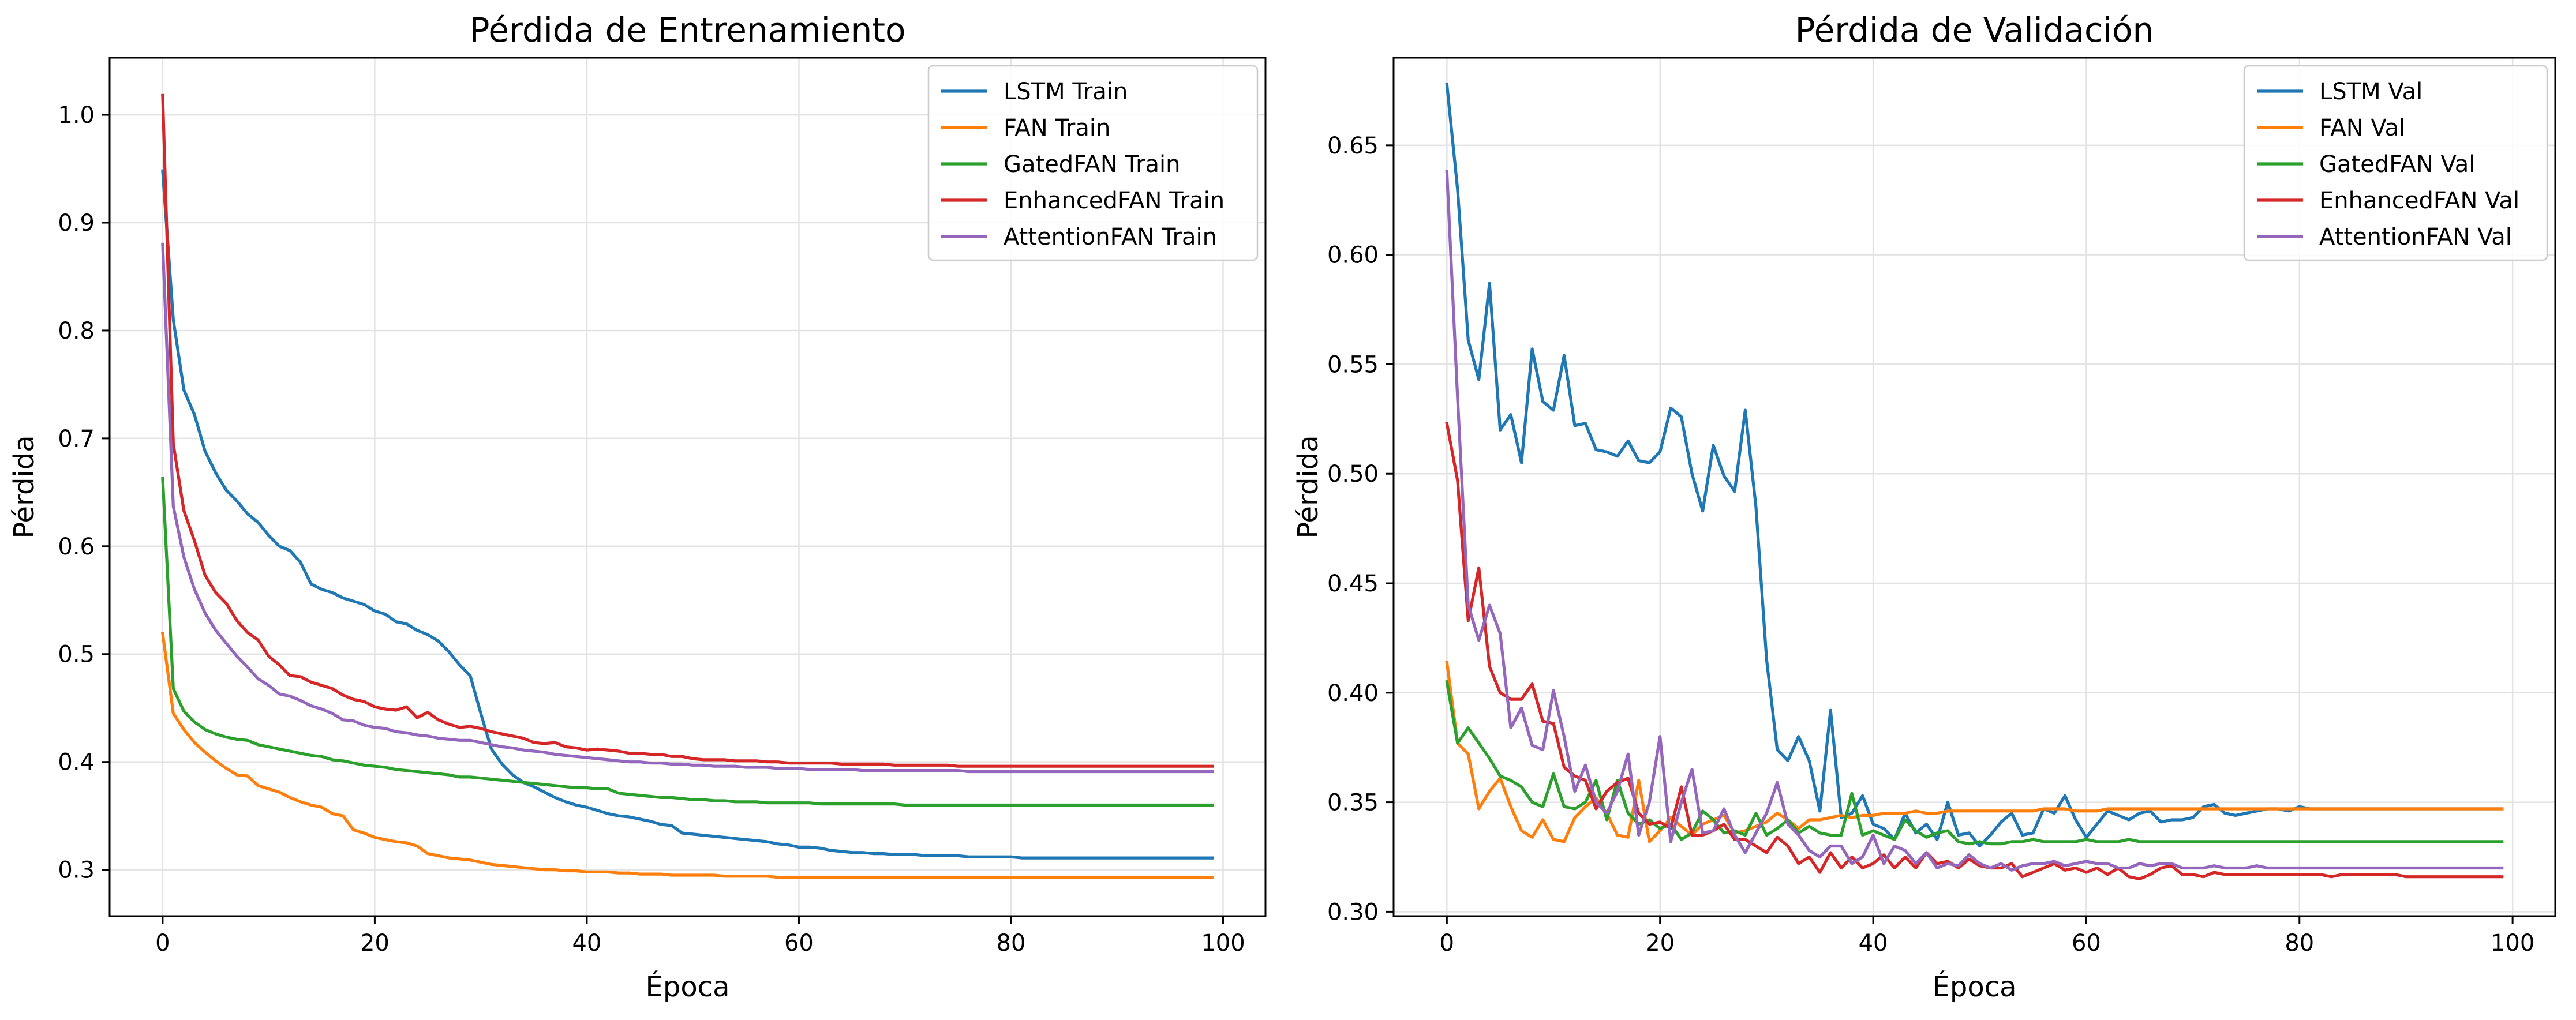 The width and height of the screenshot is (2576, 1020). Describe the element at coordinates (1057, 128) in the screenshot. I see `legend-entry: FAN Train` at that location.